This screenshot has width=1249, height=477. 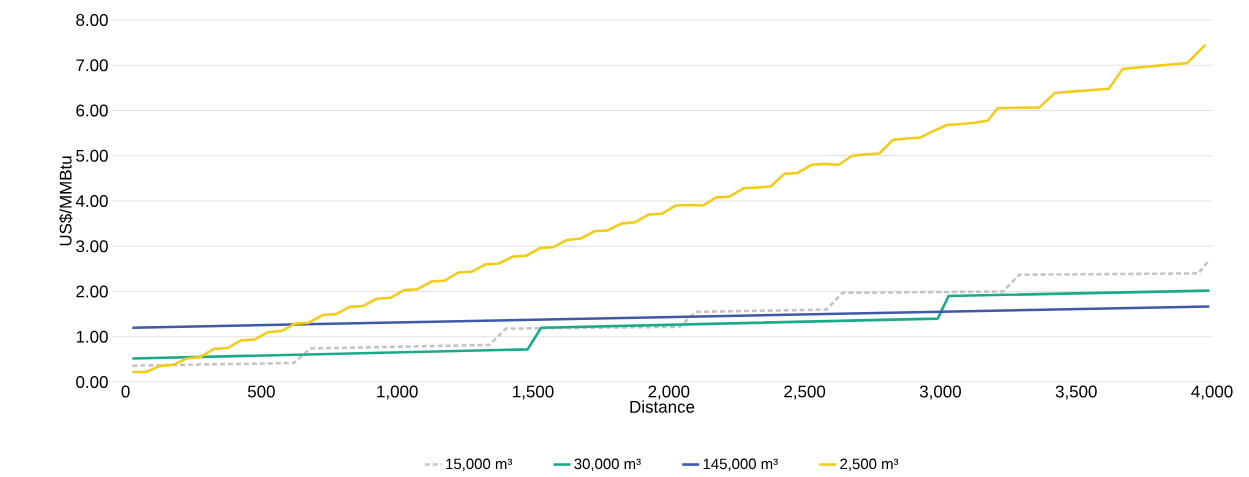 I want to click on x-tick-label: 1,000, so click(x=397, y=392).